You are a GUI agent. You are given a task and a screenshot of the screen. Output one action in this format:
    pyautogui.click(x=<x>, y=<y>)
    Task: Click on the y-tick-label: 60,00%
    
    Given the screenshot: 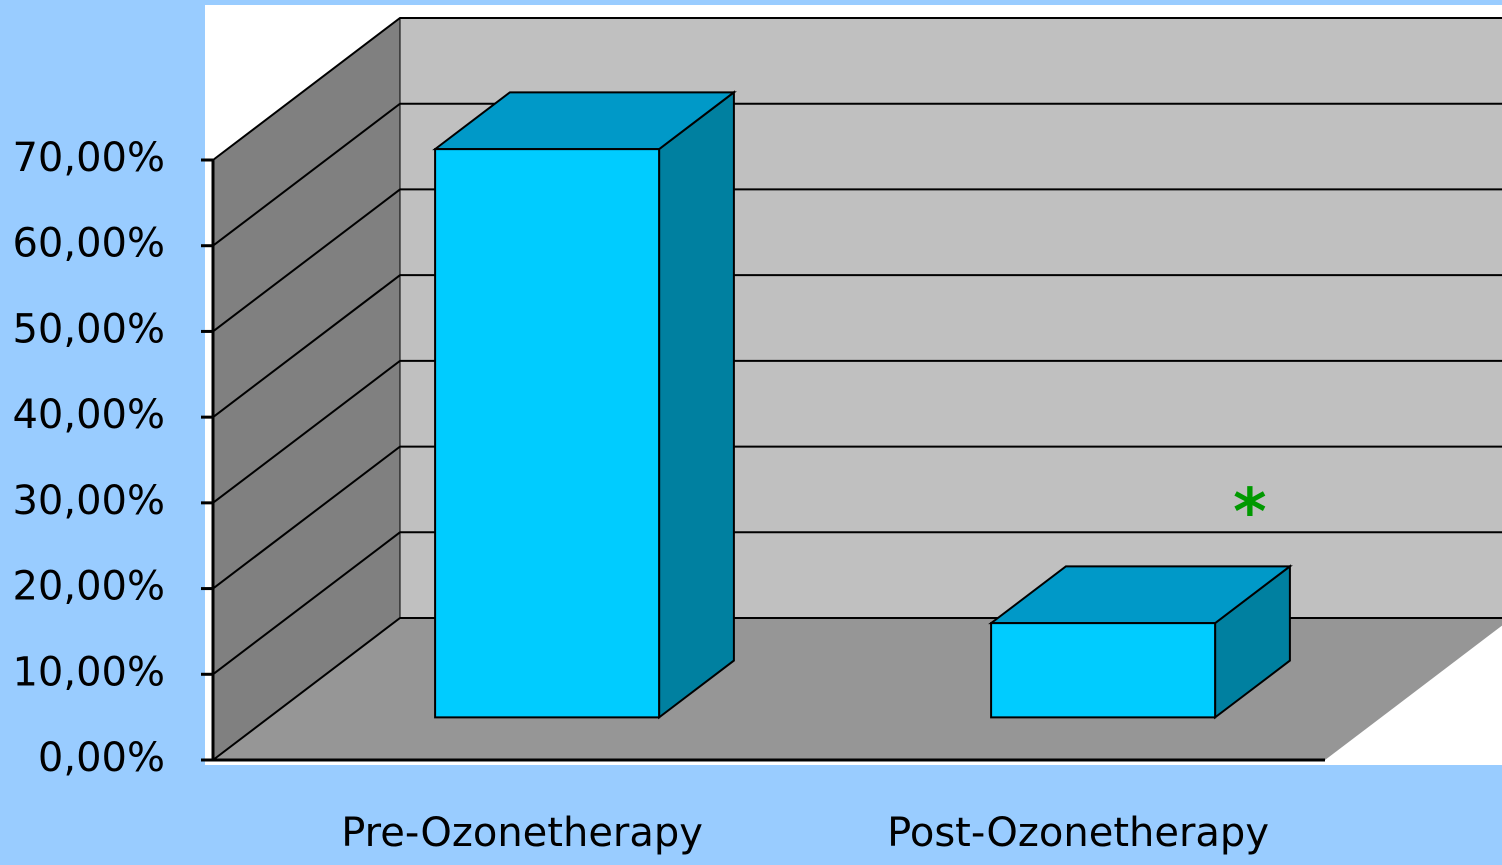 What is the action you would take?
    pyautogui.click(x=88, y=244)
    